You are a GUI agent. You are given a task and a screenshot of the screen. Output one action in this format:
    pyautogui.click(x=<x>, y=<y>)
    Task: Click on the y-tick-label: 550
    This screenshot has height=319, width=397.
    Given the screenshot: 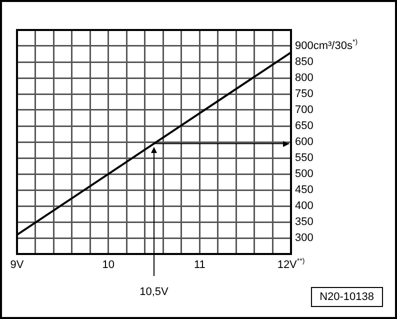 What is the action you would take?
    pyautogui.click(x=304, y=158)
    